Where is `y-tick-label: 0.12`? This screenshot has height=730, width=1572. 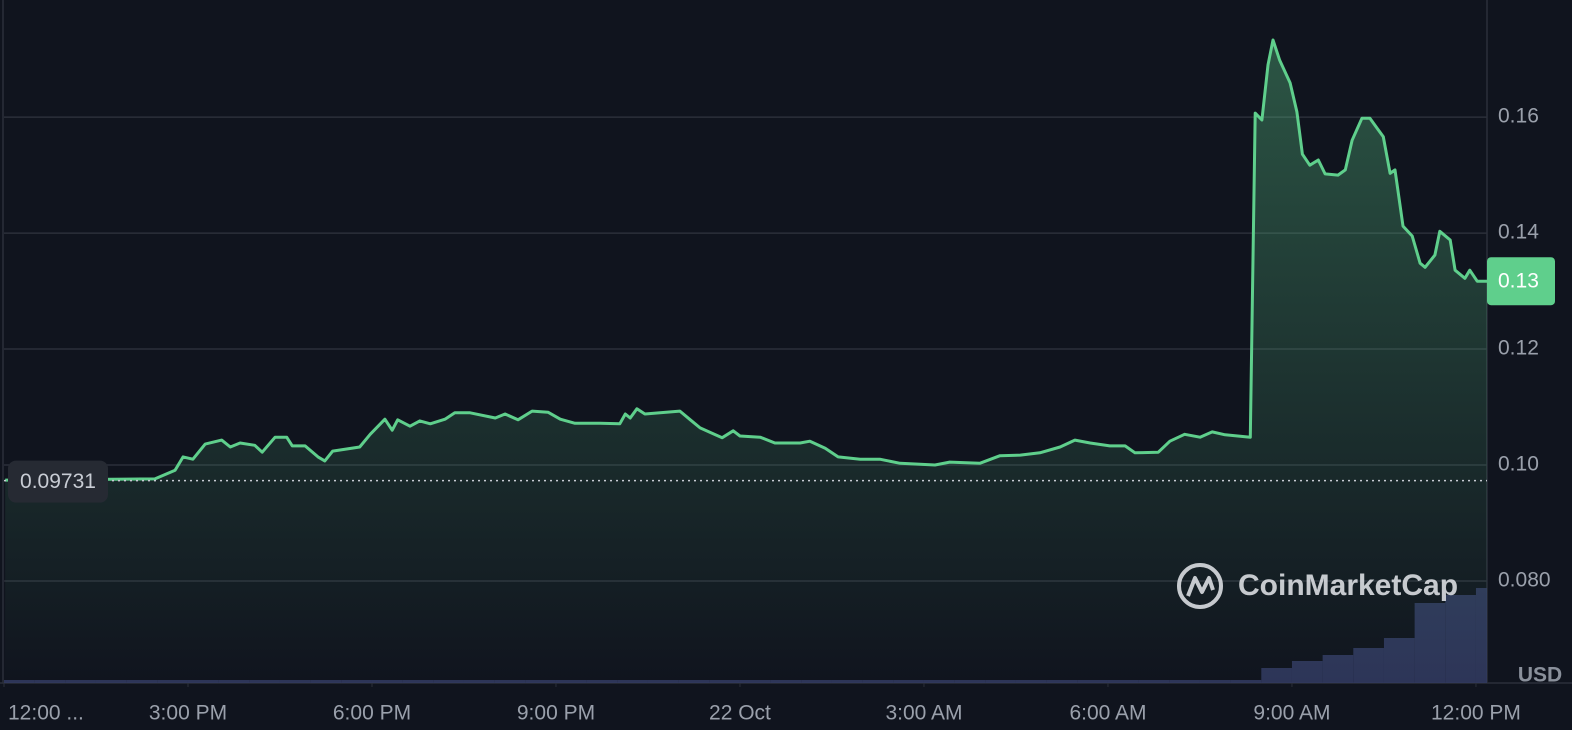
y-tick-label: 0.12 is located at coordinates (1518, 348).